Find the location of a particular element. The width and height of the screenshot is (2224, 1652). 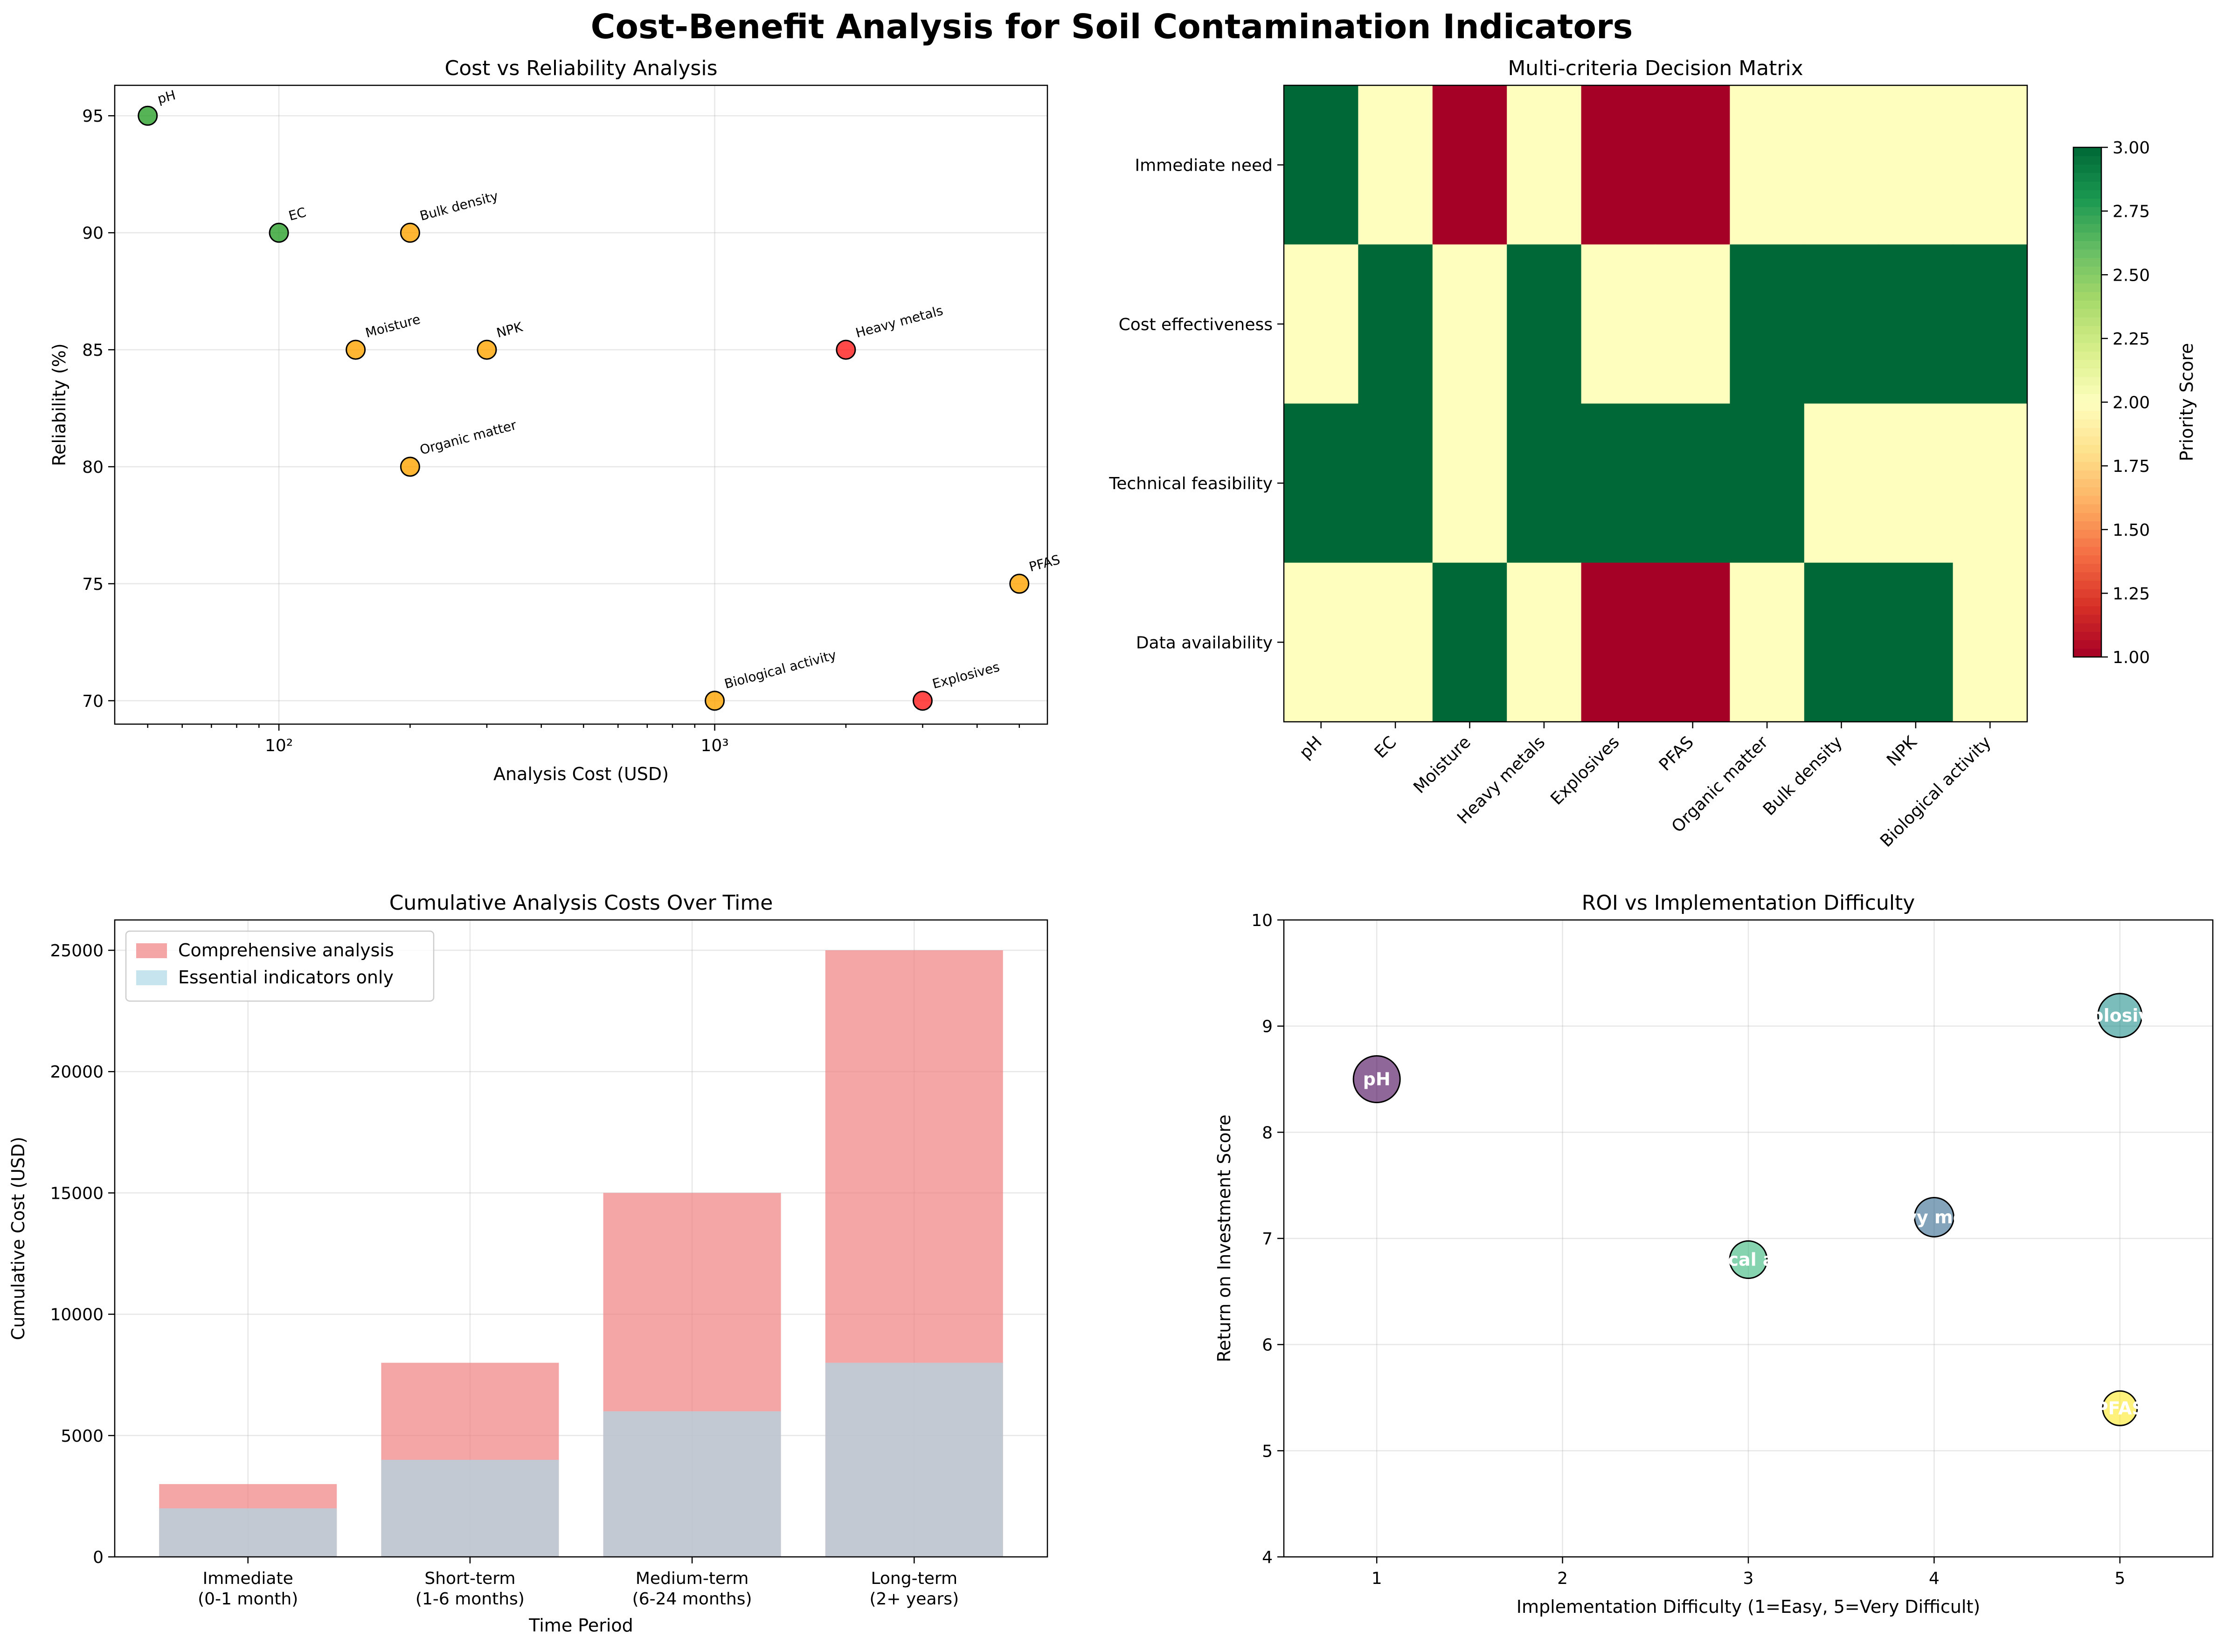

bubble-text-group: Heavy metals is located at coordinates (1934, 1217).